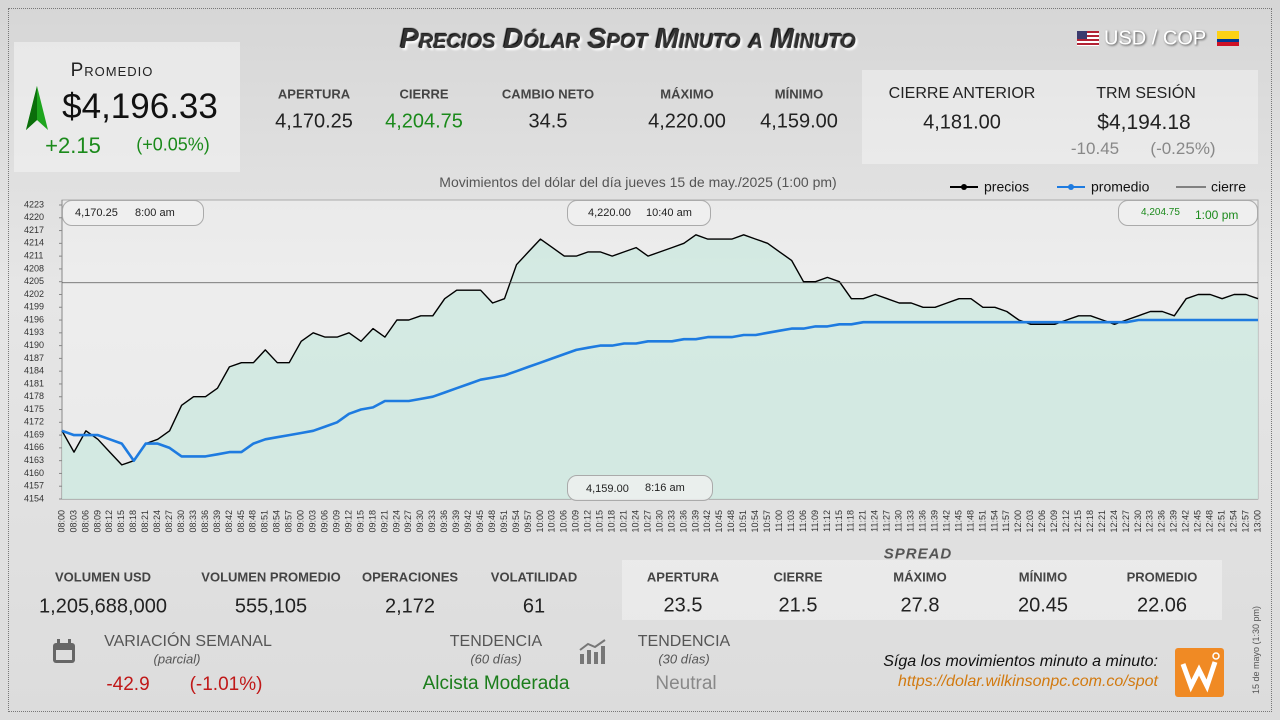 Image resolution: width=1280 pixels, height=720 pixels. What do you see at coordinates (496, 683) in the screenshot?
I see `trend60-value: Alcista Moderada` at bounding box center [496, 683].